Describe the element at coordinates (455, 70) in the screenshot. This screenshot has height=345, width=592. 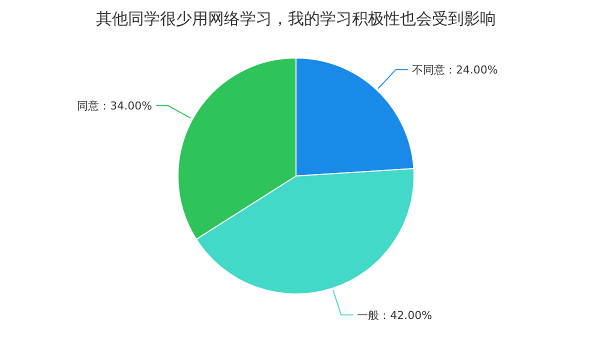
I see `slice-label: 不同意：24.00%` at that location.